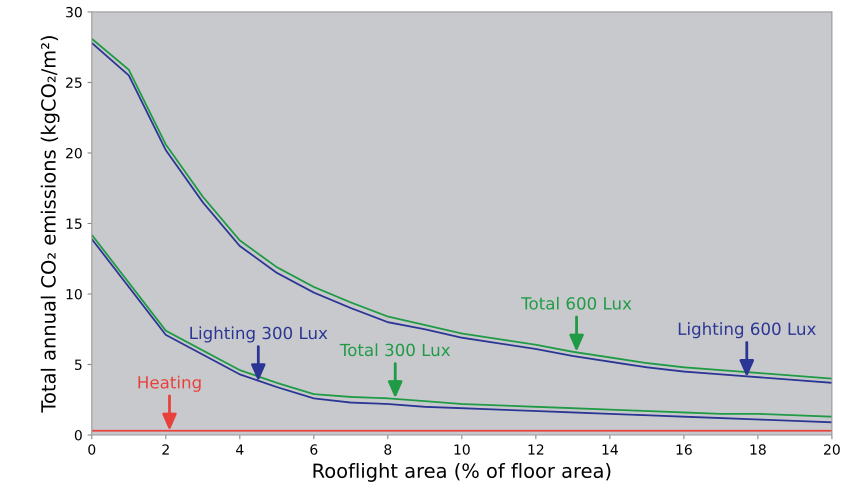 The height and width of the screenshot is (498, 842). I want to click on x-tick-label: 10, so click(462, 449).